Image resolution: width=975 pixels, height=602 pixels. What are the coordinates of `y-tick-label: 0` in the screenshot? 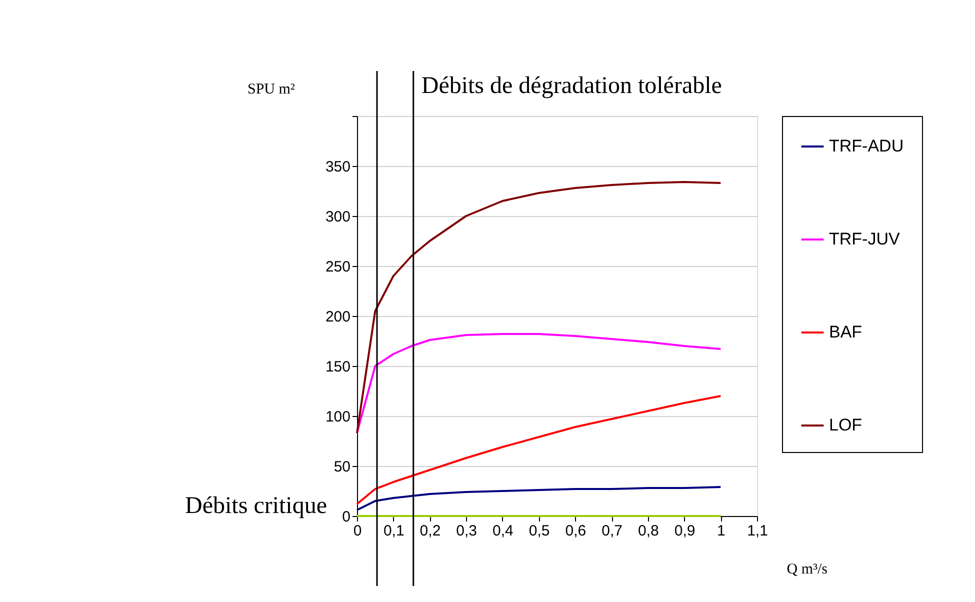 It's located at (346, 517).